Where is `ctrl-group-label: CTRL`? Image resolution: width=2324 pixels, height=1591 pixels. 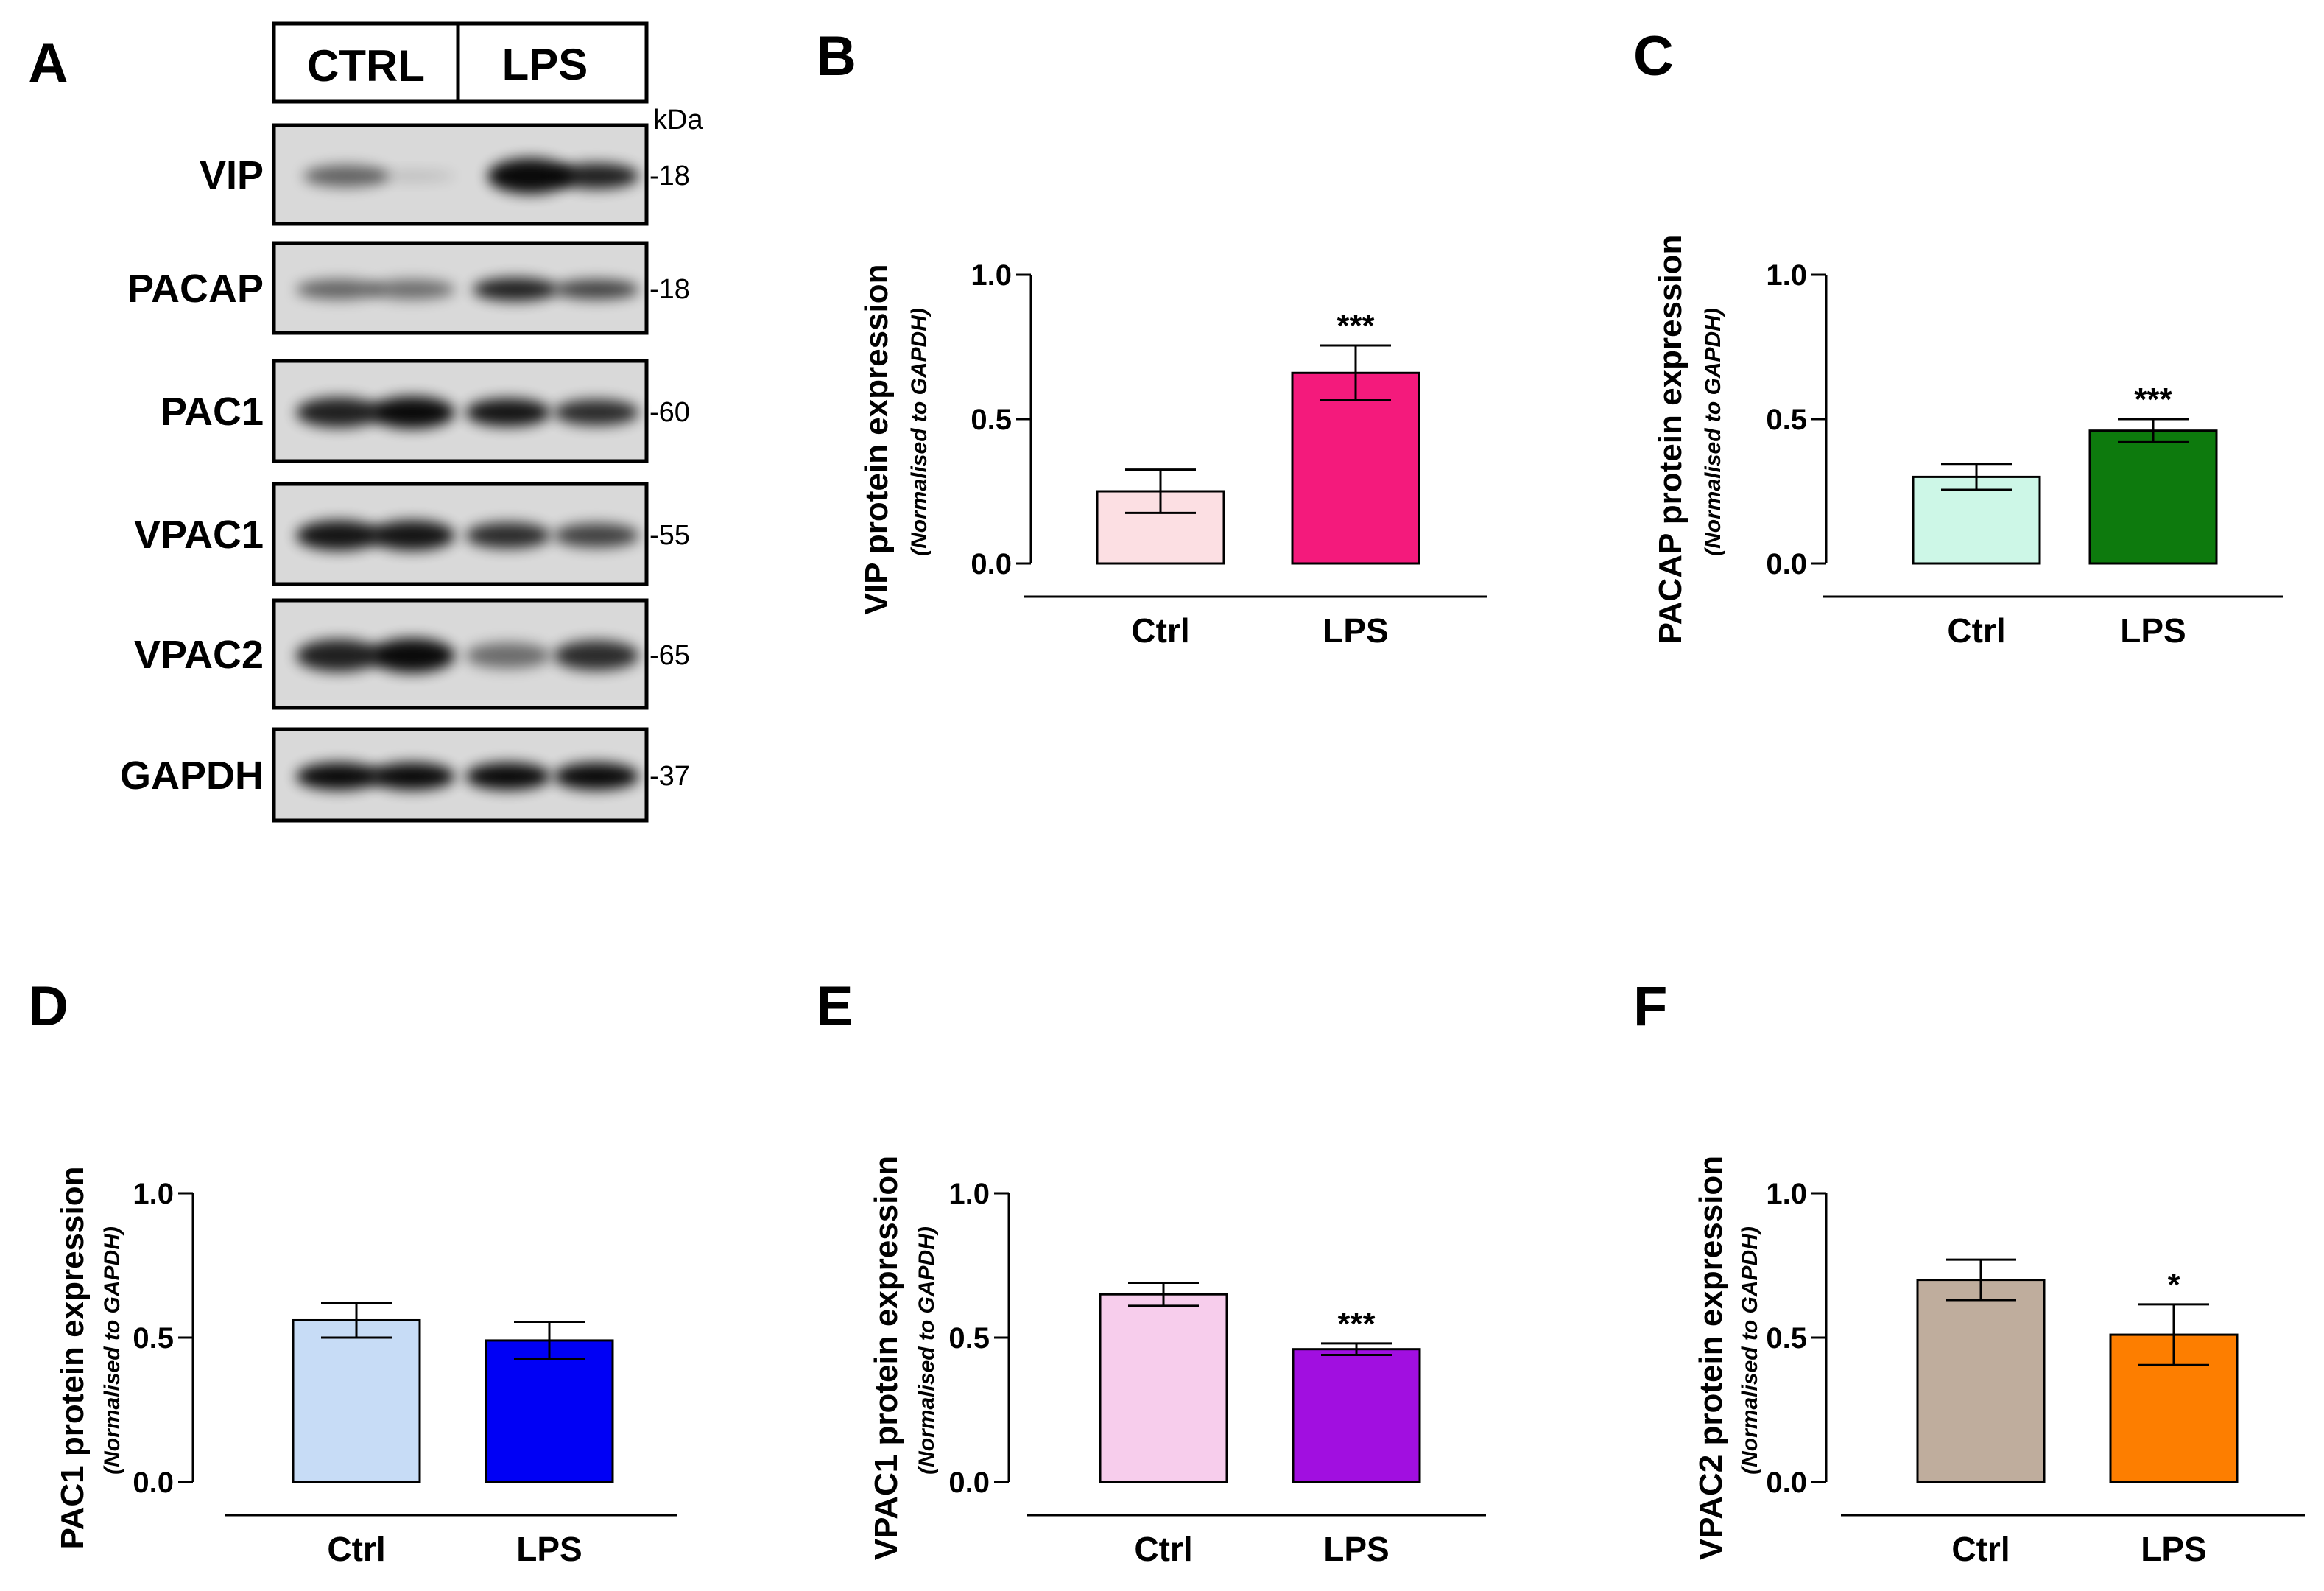 ctrl-group-label: CTRL is located at coordinates (366, 66).